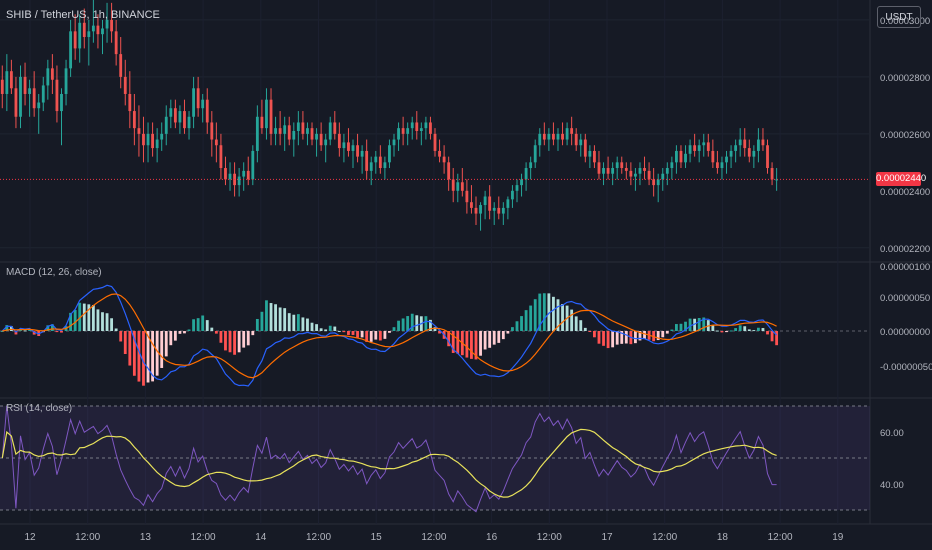 The image size is (932, 550). Describe the element at coordinates (906, 367) in the screenshot. I see `macd-axis-label: -0.00000050` at that location.